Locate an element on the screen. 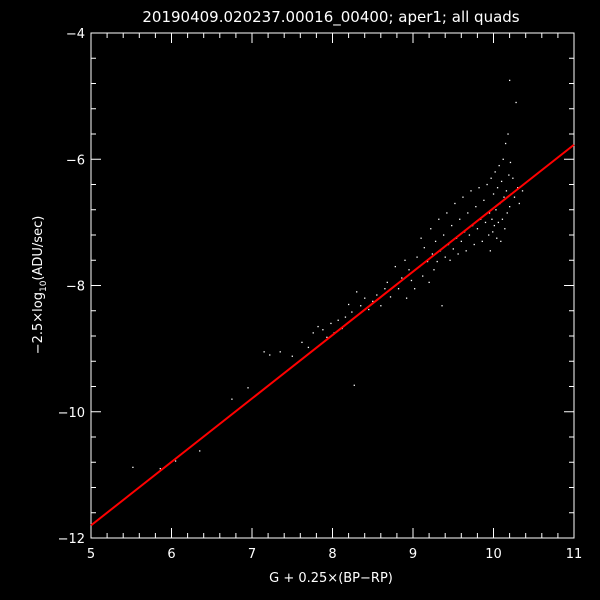  y-axis-label-subscript: 10 is located at coordinates (44, 286).